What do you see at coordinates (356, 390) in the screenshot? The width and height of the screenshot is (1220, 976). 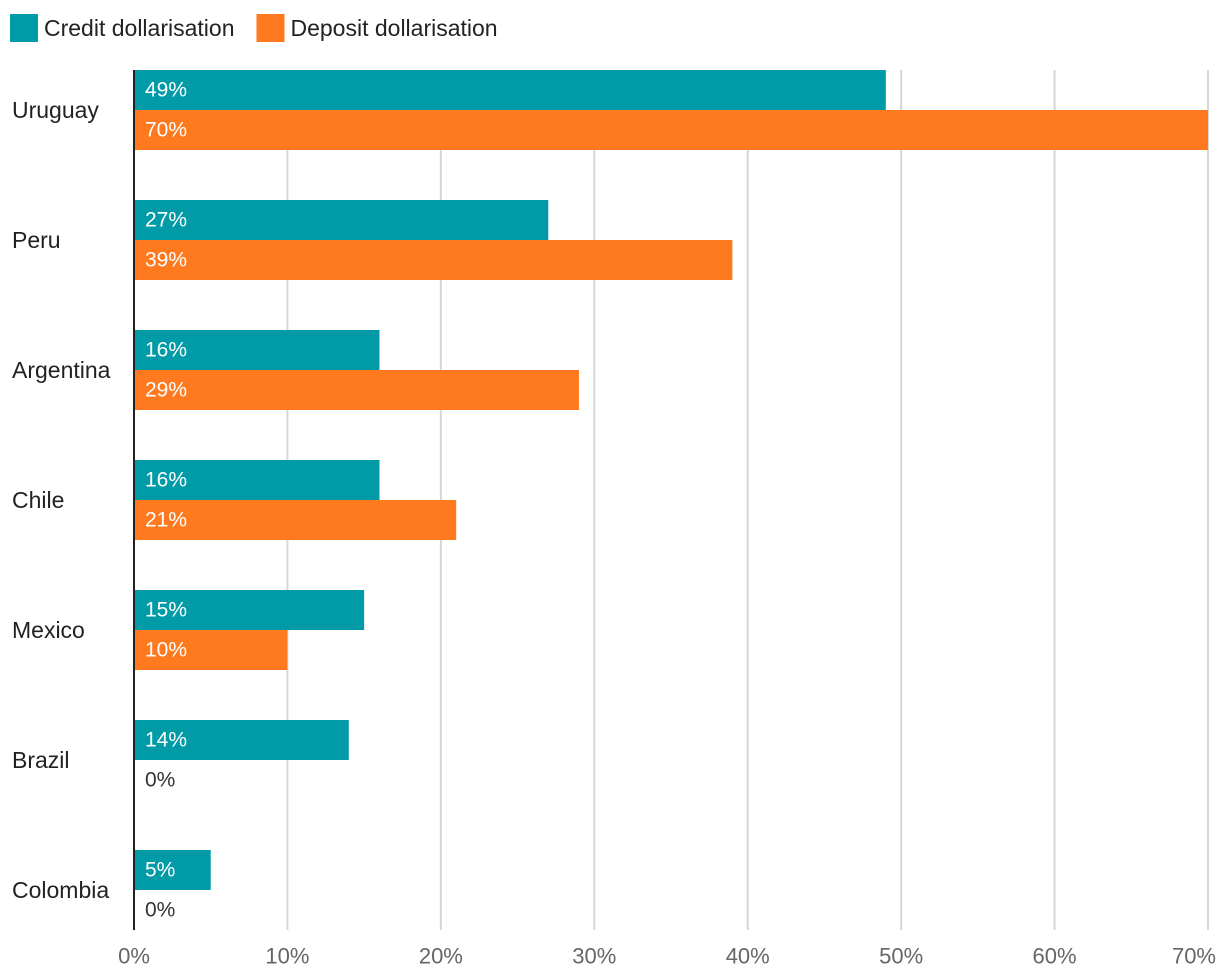 I see `bar-deposit-dollarisation-argentina` at bounding box center [356, 390].